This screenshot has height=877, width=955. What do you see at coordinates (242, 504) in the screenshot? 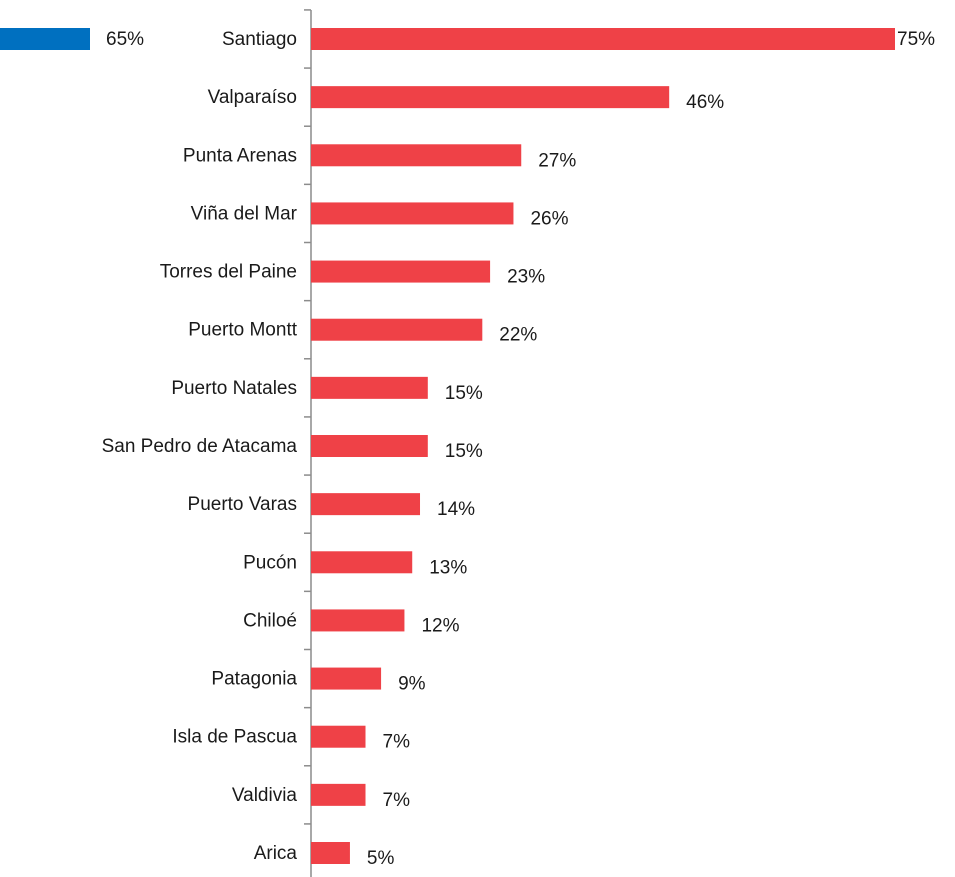
I see `category-label: Puerto Varas` at bounding box center [242, 504].